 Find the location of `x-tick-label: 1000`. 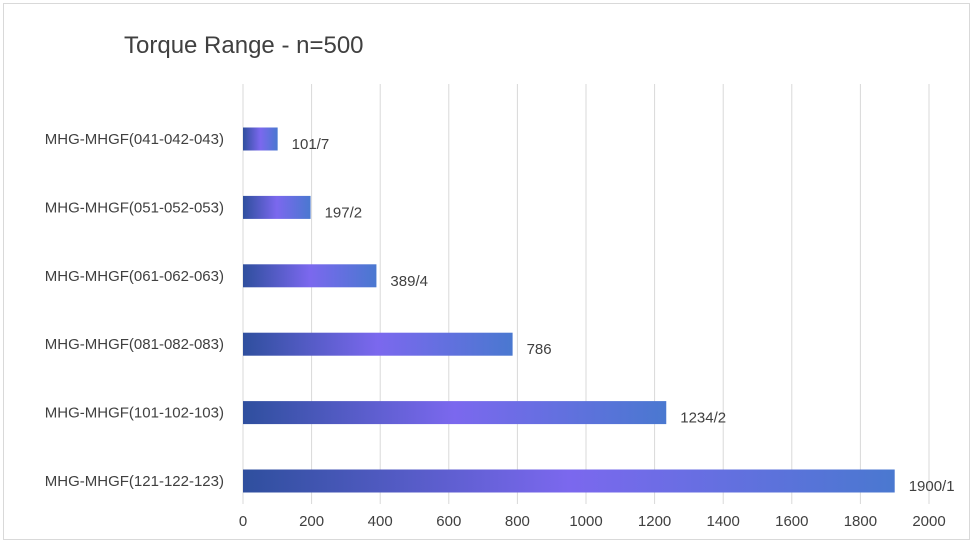

x-tick-label: 1000 is located at coordinates (585, 521).